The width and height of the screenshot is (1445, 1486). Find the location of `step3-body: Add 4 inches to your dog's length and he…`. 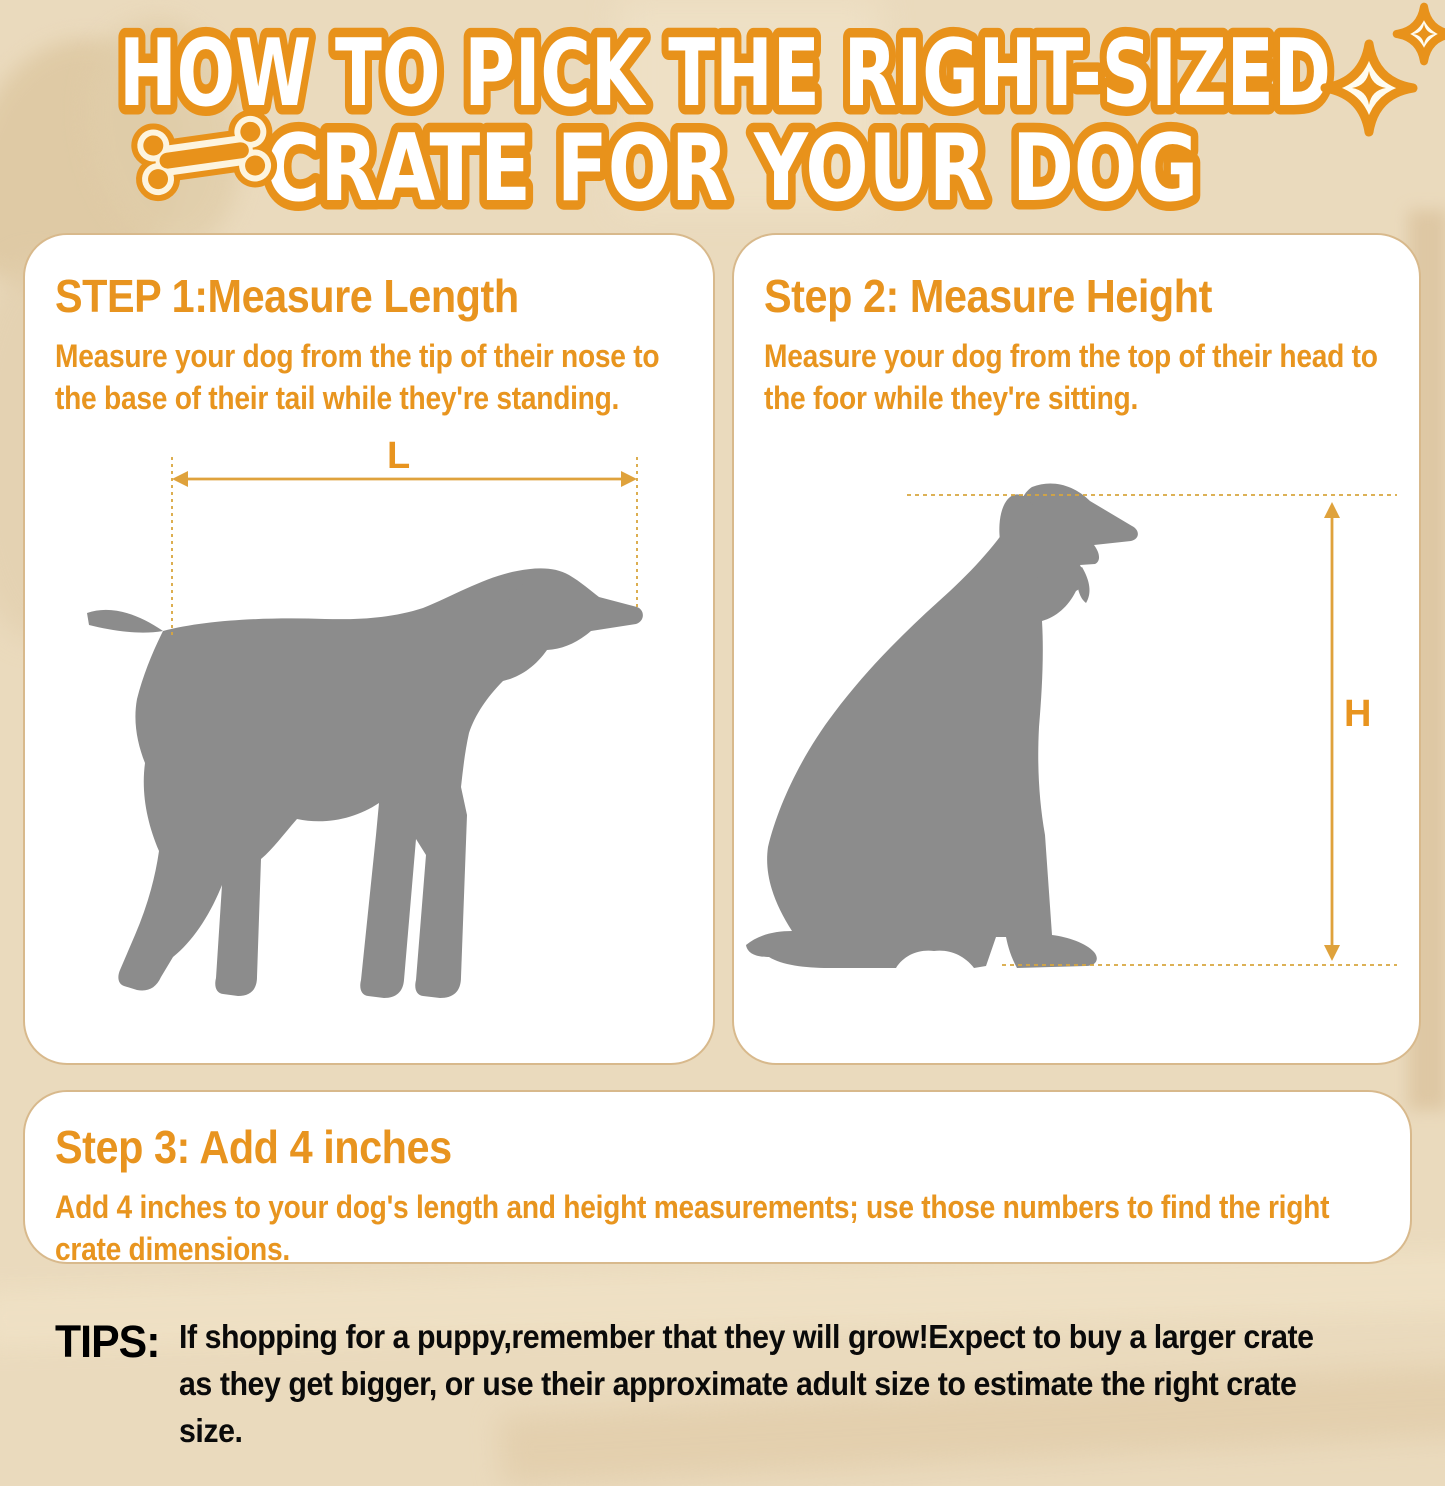

step3-body: Add 4 inches to your dog's length and he… is located at coordinates (692, 1228).